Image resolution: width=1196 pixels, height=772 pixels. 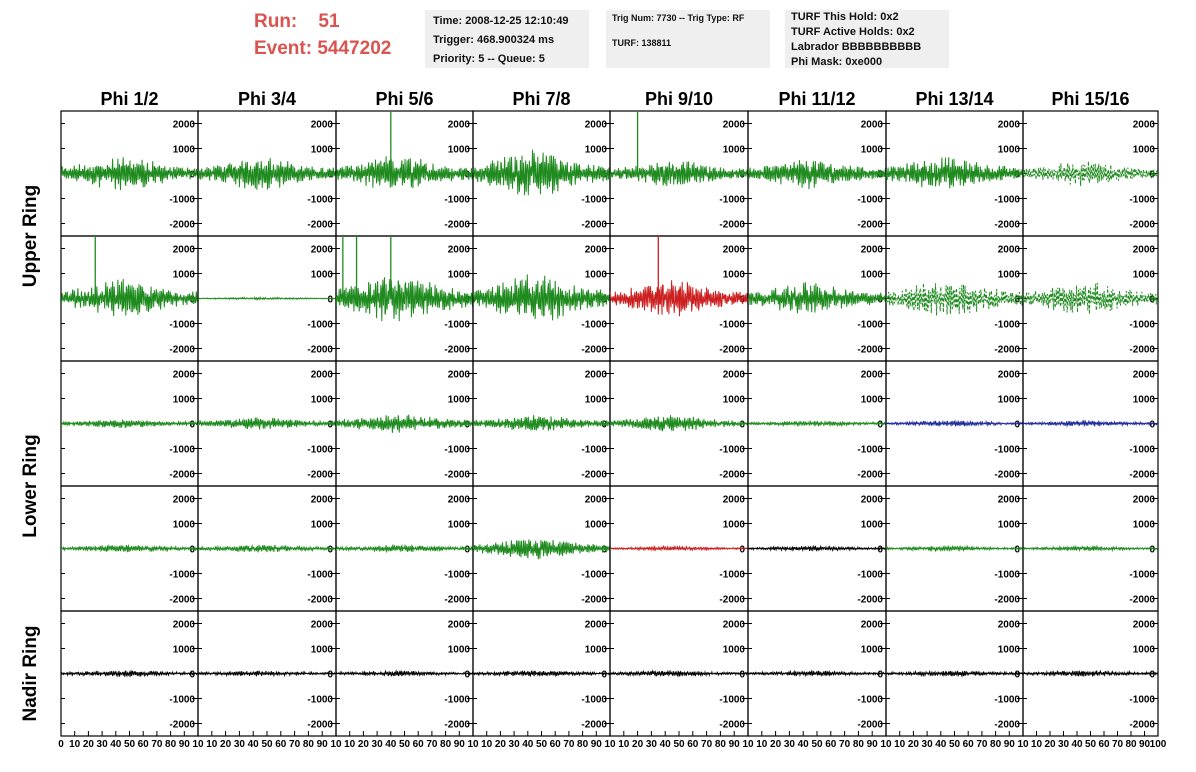 I want to click on turf-active-line: TURF Active Holds: 0x2, so click(x=853, y=32).